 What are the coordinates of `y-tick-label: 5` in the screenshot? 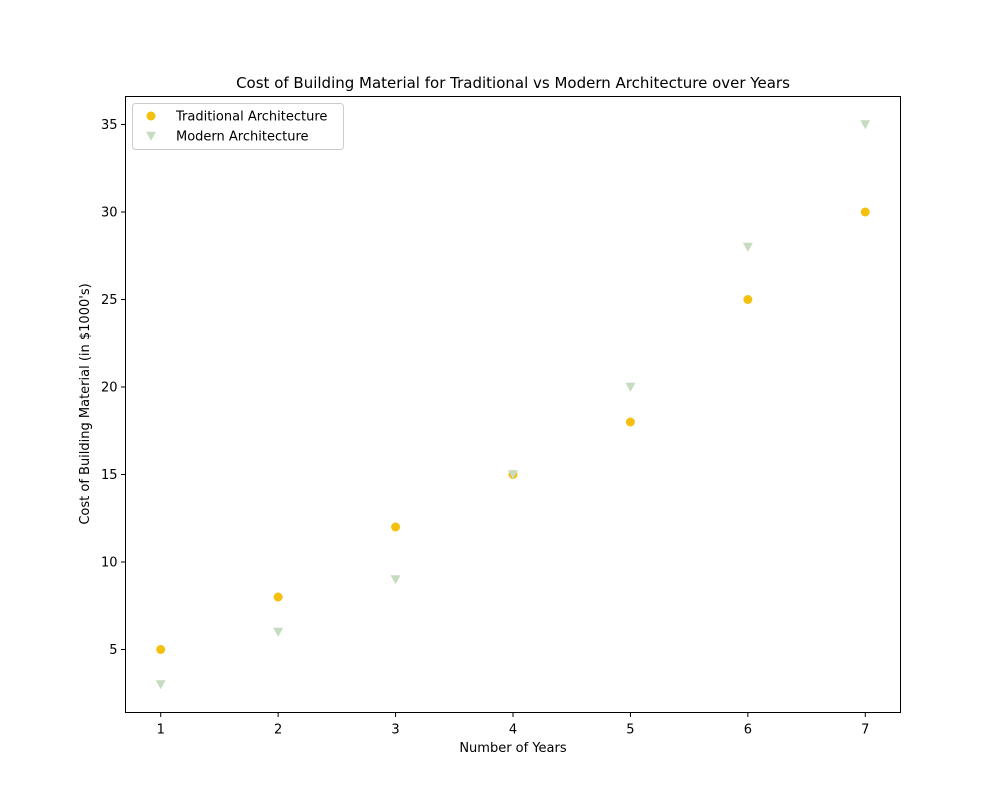 It's located at (113, 650).